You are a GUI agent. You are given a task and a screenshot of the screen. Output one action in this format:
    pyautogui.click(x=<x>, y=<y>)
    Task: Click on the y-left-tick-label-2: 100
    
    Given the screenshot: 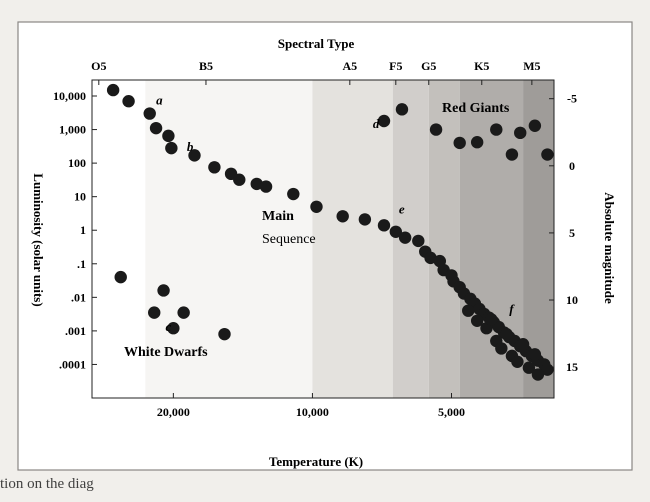 What is the action you would take?
    pyautogui.click(x=77, y=163)
    